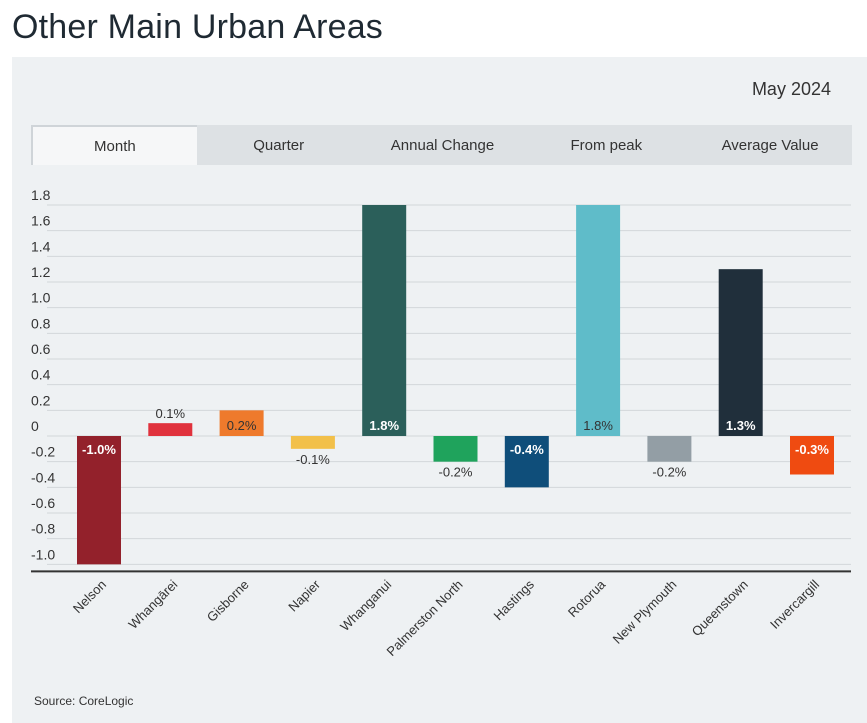 The width and height of the screenshot is (867, 723). I want to click on y-tick-label: -0.8, so click(43, 529).